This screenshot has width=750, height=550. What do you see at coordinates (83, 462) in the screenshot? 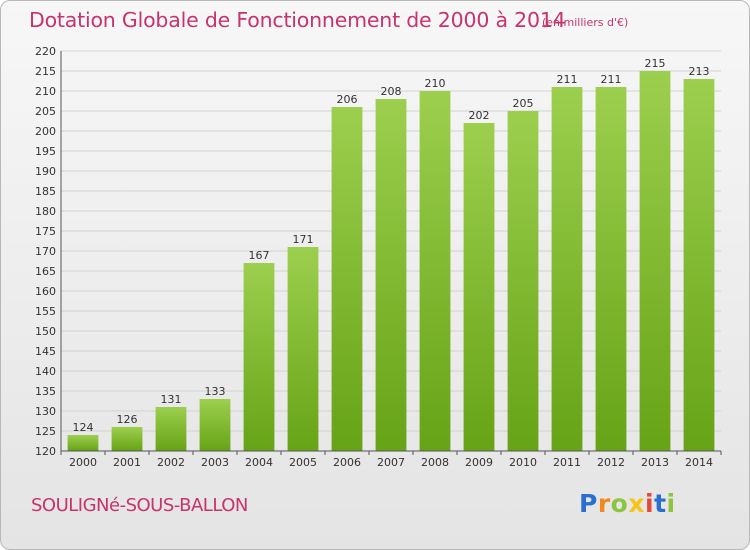
I see `x-tick-label: 2000` at bounding box center [83, 462].